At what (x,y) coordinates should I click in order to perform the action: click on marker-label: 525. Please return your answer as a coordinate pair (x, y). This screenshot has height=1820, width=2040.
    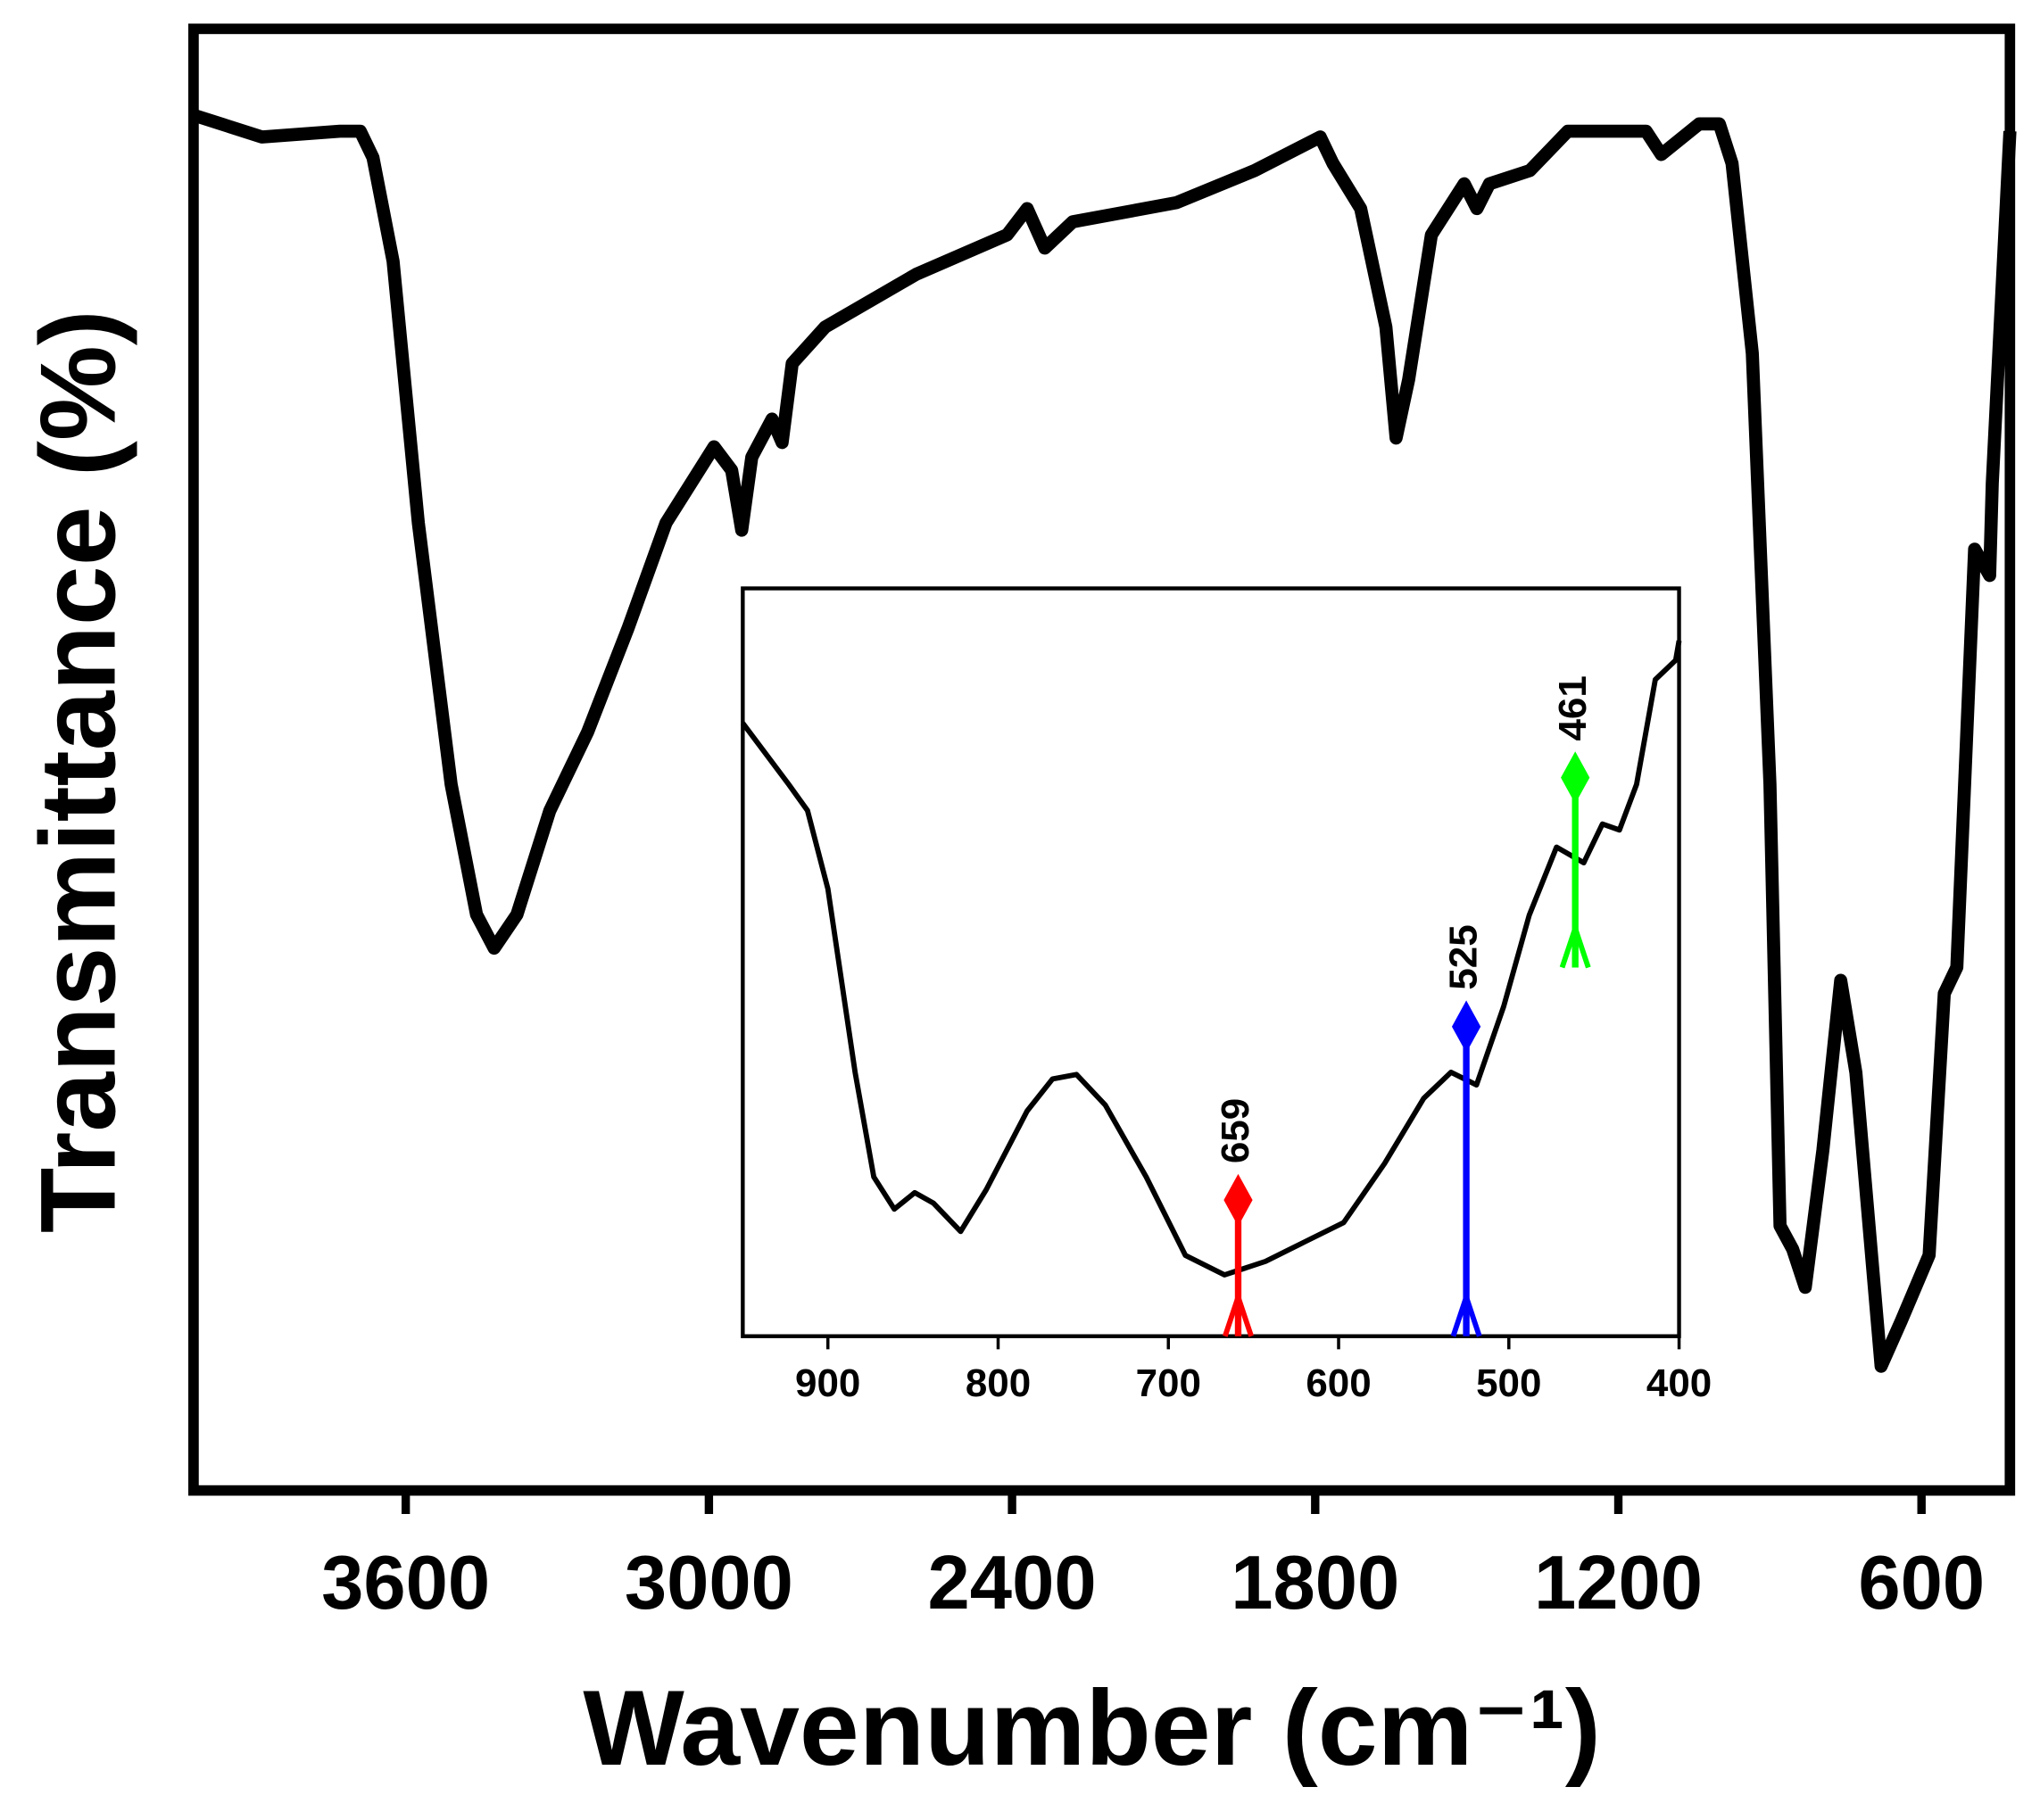
    Looking at the image, I should click on (1464, 957).